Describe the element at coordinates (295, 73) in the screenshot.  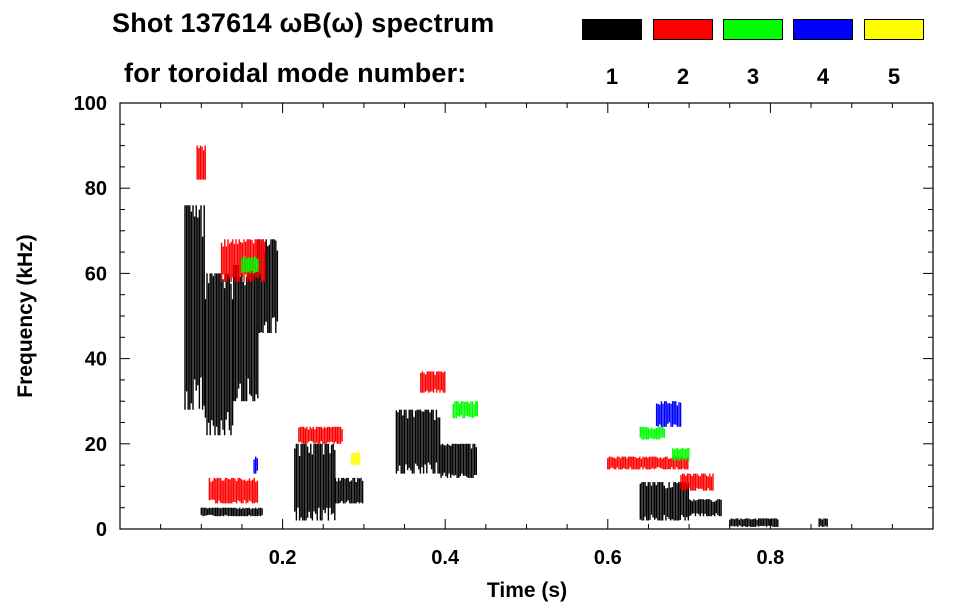
I see `chart-title-line2: for toroidal mode number:` at that location.